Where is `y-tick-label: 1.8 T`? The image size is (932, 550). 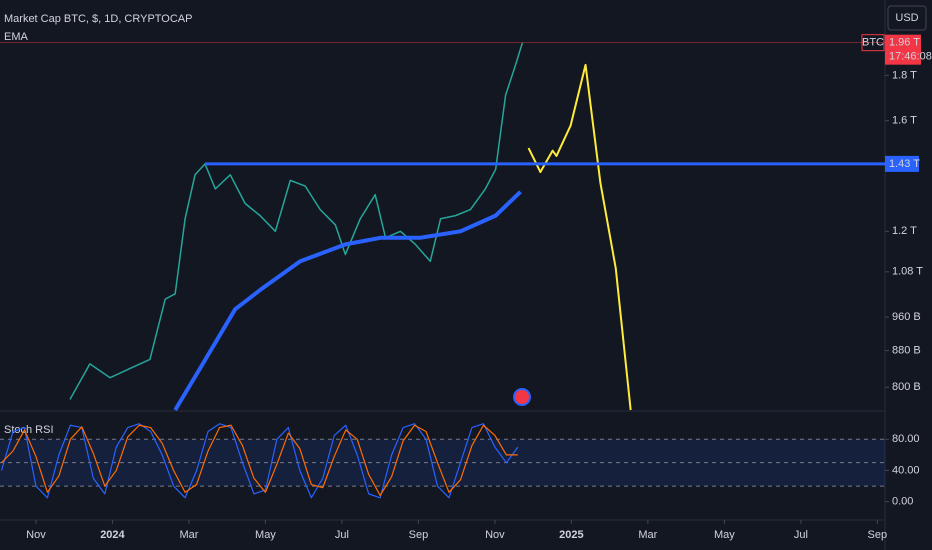
y-tick-label: 1.8 T is located at coordinates (904, 75).